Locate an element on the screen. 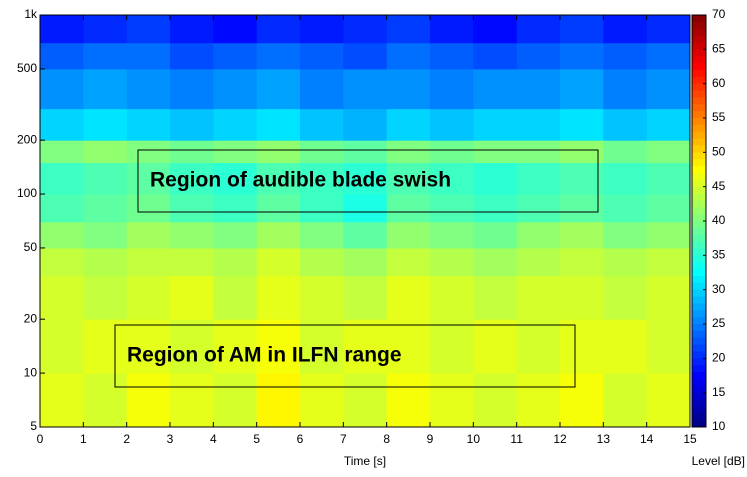 The image size is (747, 477). colorbar-tick-label: 35 is located at coordinates (719, 255).